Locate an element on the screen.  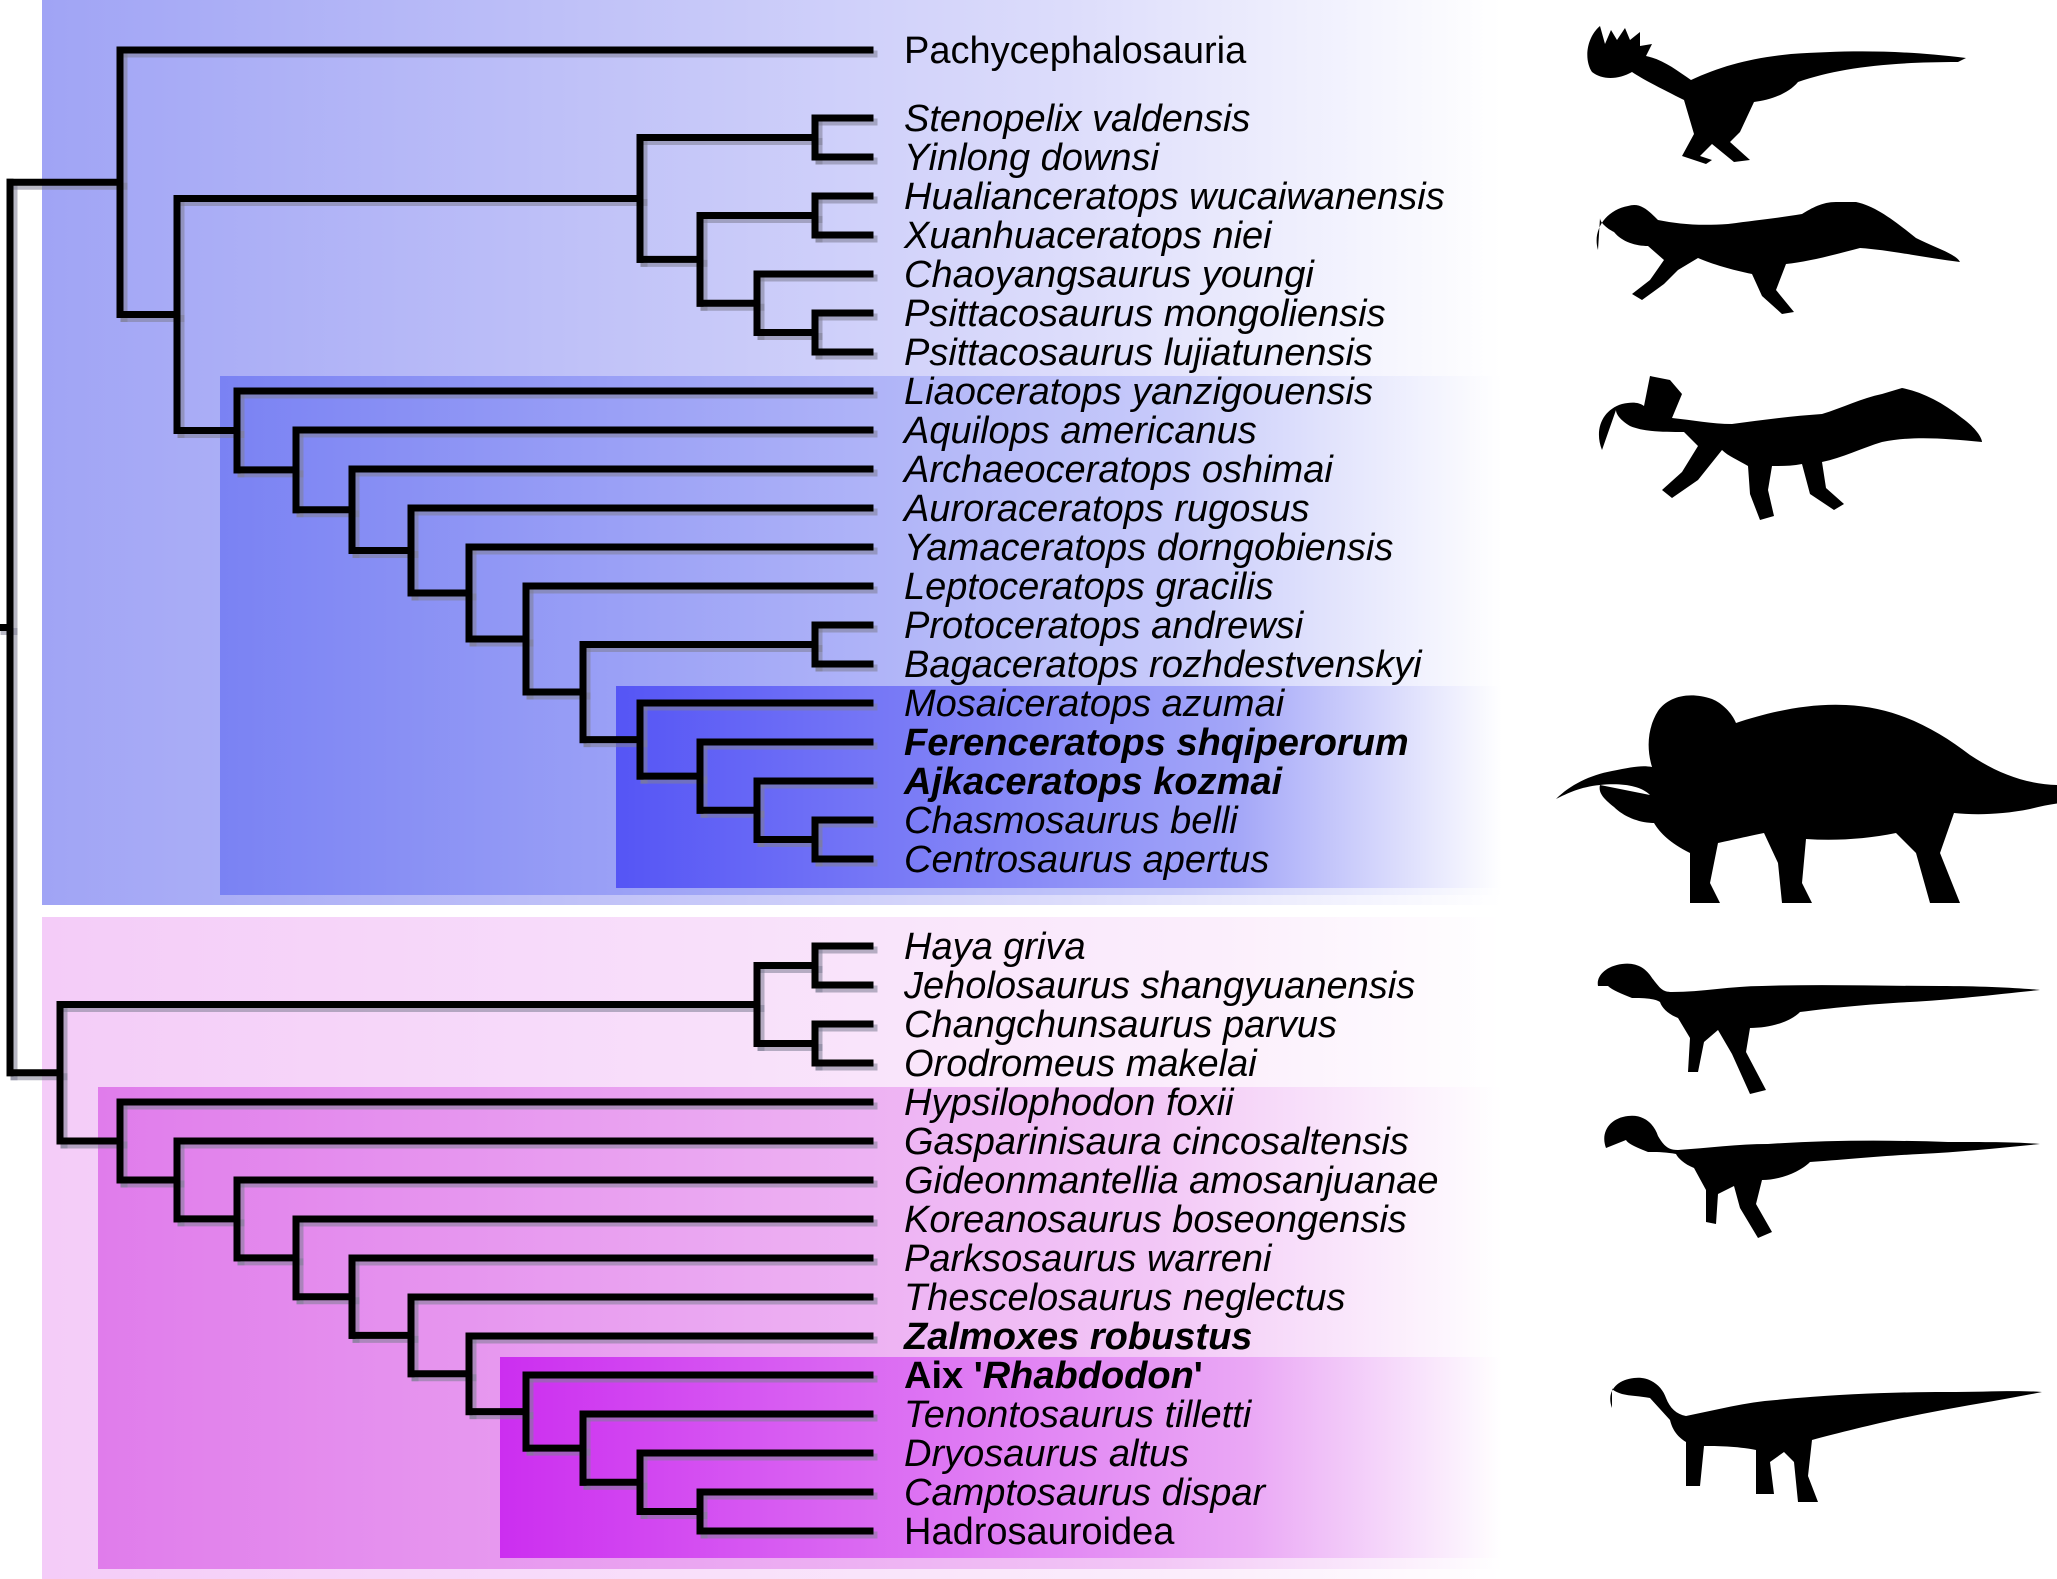
small-ornithopod-silhouette-icon is located at coordinates (1818, 1028).